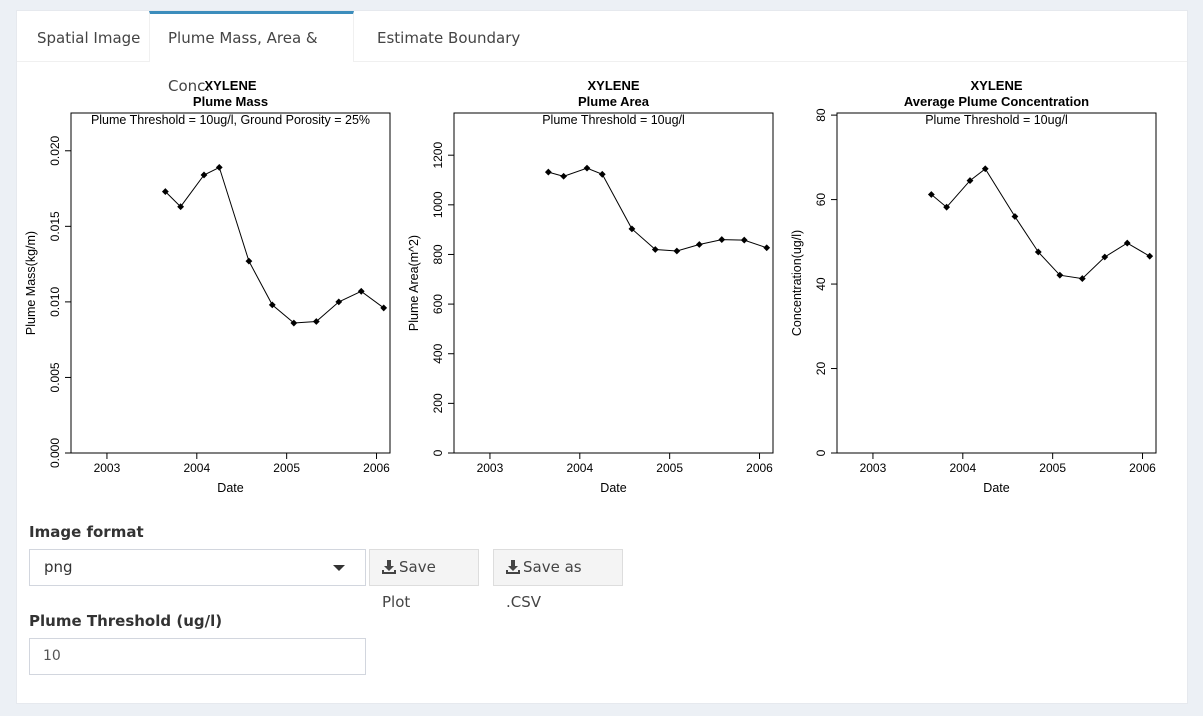 The height and width of the screenshot is (716, 1203). I want to click on y-tick-label: 0.005, so click(55, 377).